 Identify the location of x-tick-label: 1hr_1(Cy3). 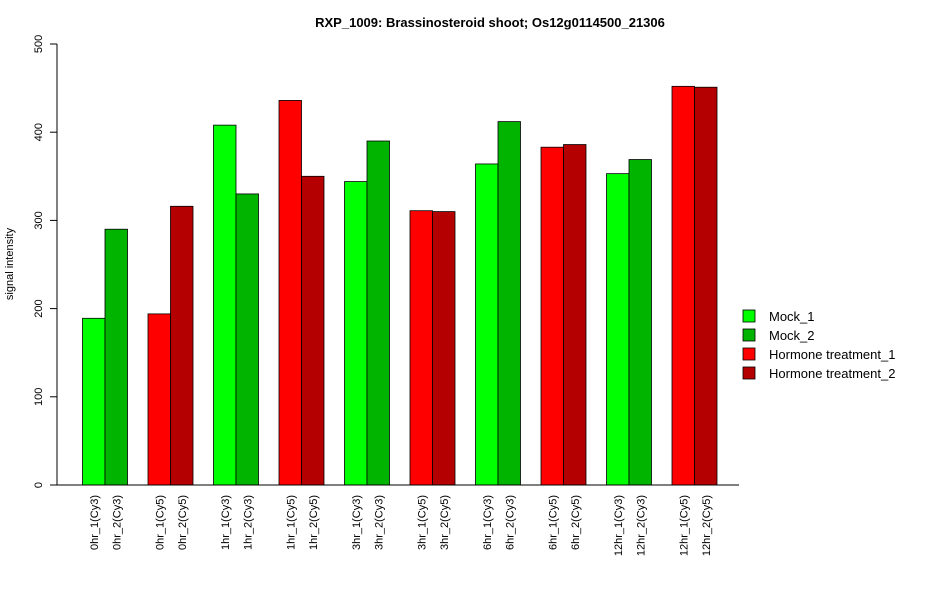
(226, 522).